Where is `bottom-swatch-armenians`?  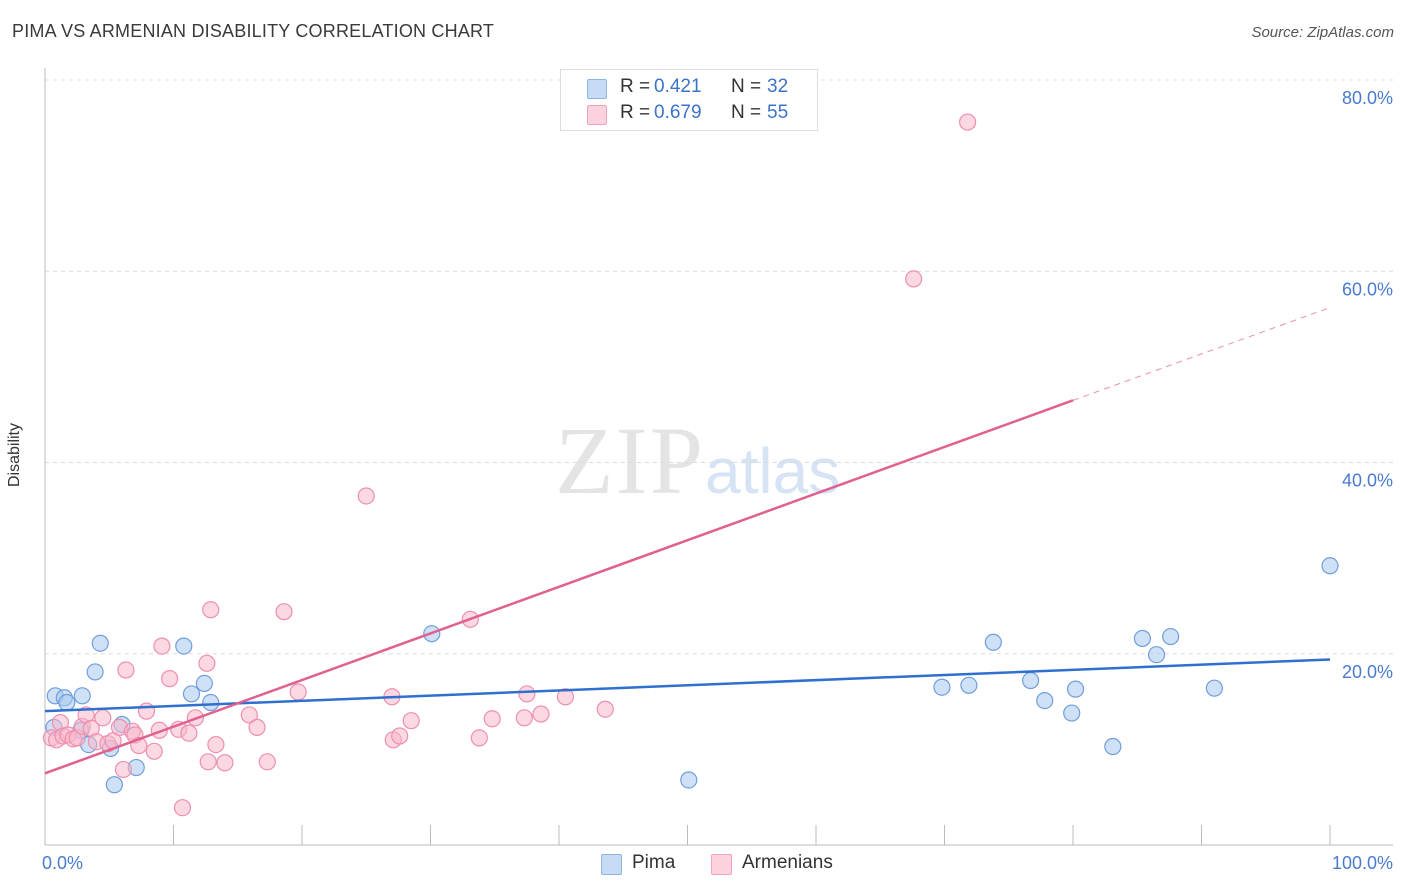
bottom-swatch-armenians is located at coordinates (721, 864).